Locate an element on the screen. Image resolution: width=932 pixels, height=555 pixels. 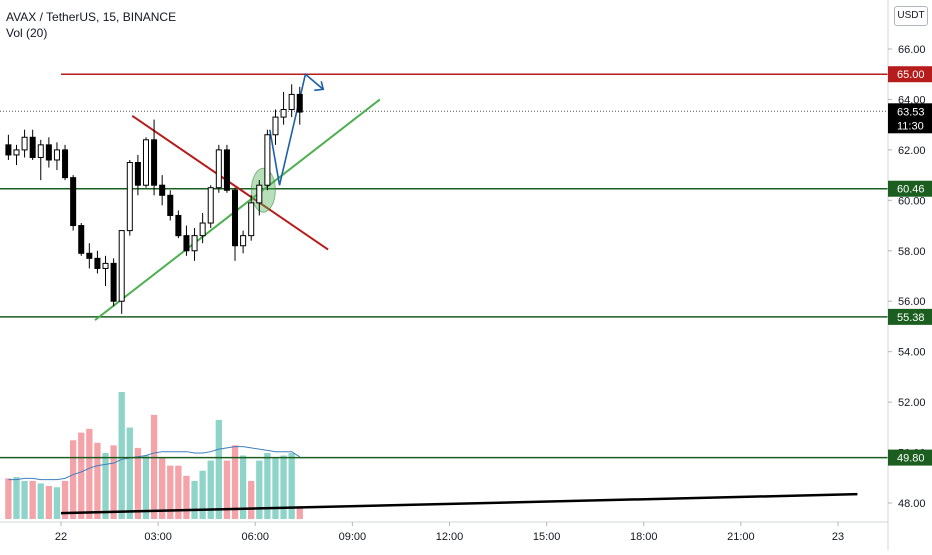
symbol-title: AVAX / TetherUS, 15, BINANCE is located at coordinates (91, 17).